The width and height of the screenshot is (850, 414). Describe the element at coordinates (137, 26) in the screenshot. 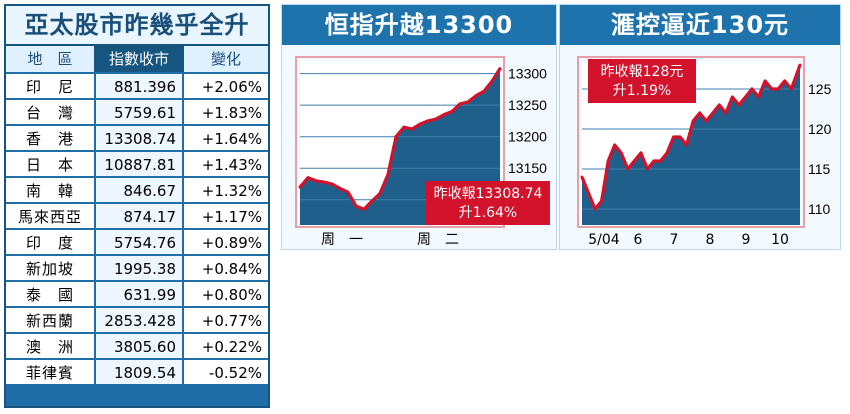

I see `table-title: 亞太股市昨幾乎全升` at that location.